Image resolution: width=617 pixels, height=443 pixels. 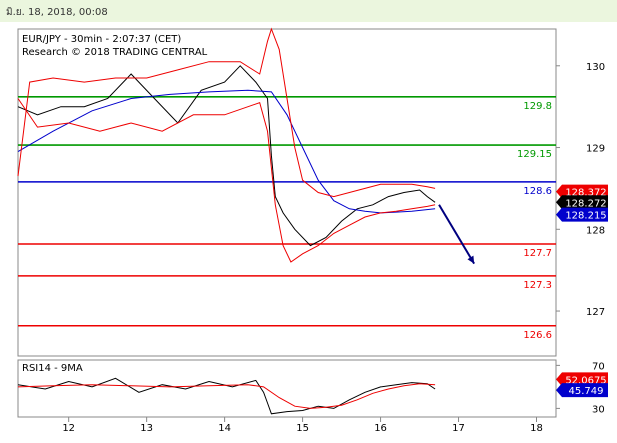 I want to click on level-label-0: 129.8, so click(x=537, y=106).